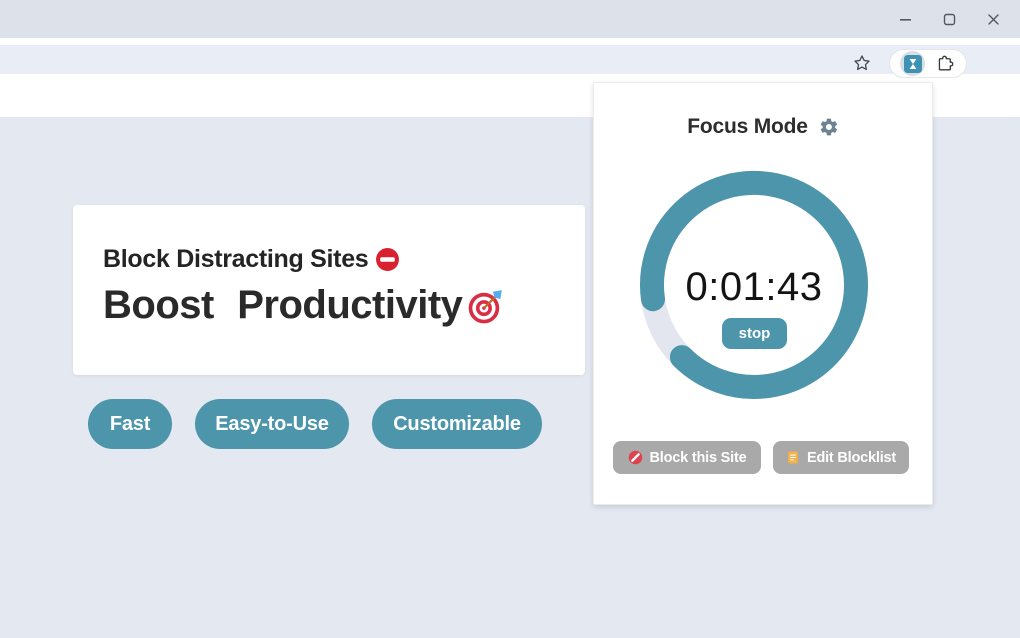 The height and width of the screenshot is (638, 1020). I want to click on popup-actions: Block this Site Edit Blocklist, so click(761, 457).